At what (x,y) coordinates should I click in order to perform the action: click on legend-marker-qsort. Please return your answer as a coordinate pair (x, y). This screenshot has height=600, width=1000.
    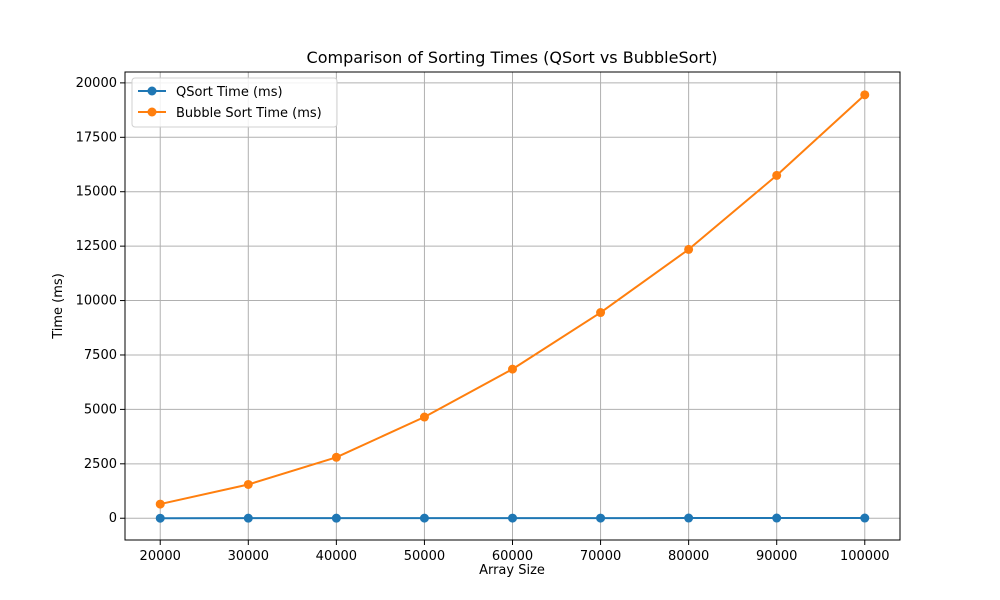
    Looking at the image, I should click on (152, 91).